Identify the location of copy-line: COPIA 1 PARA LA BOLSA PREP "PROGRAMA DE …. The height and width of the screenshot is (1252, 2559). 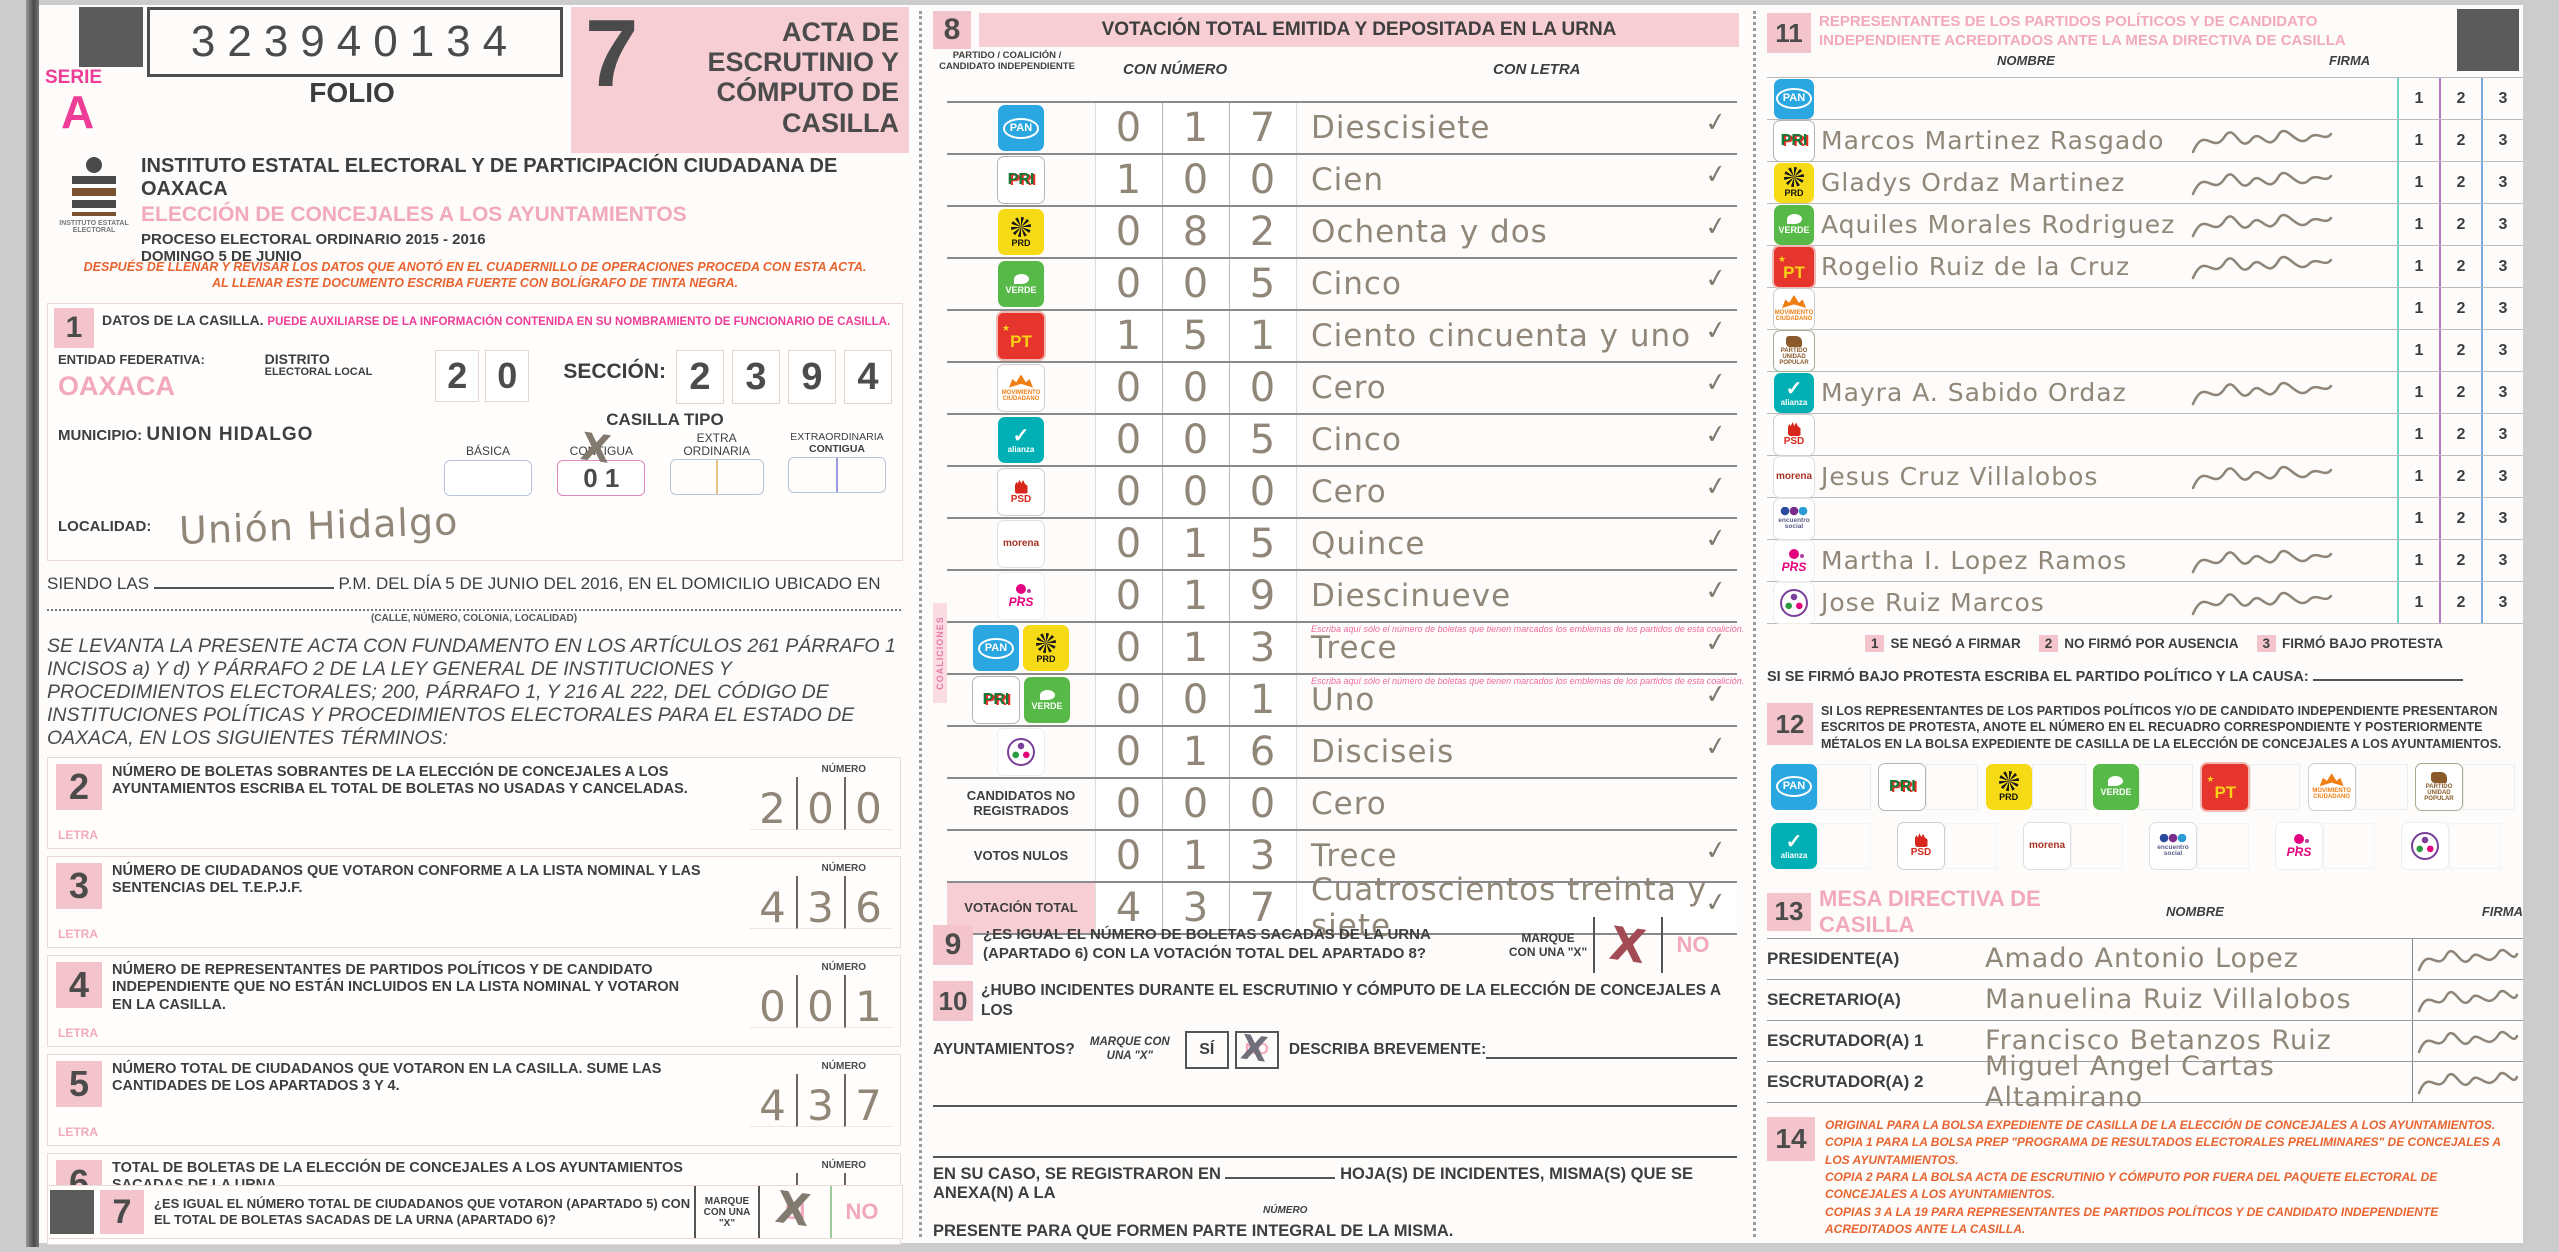
(2163, 1151).